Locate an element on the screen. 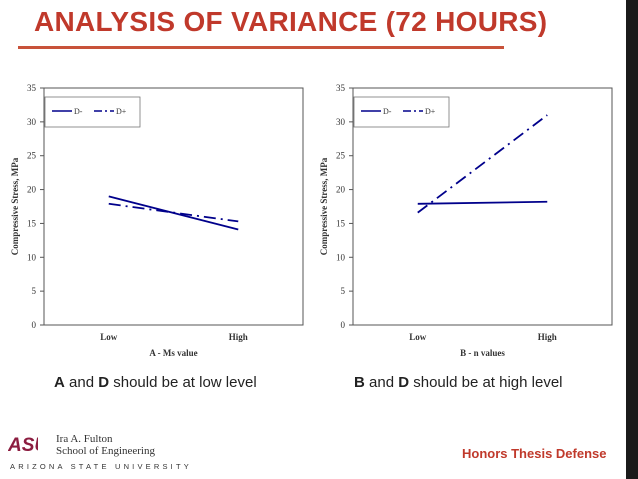  chart-b-ytick-label: 15 is located at coordinates (341, 223).